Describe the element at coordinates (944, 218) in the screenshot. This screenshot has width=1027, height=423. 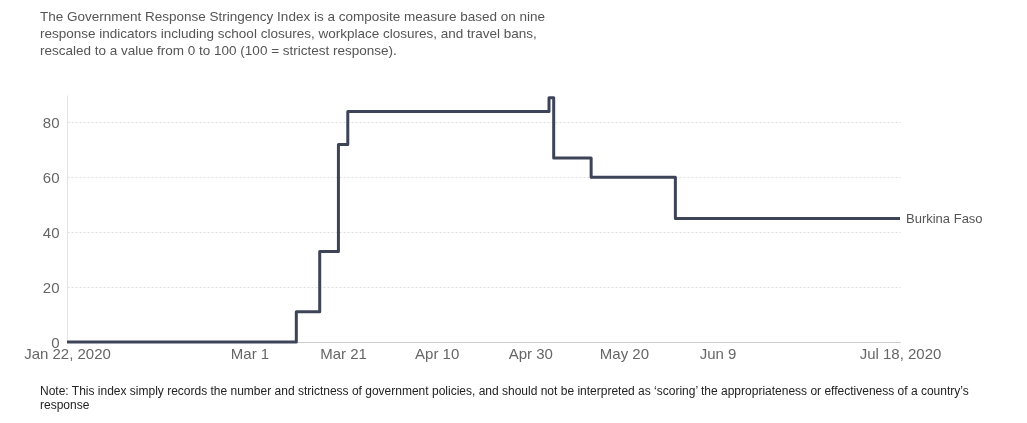
I see `series-label: Burkina Faso` at that location.